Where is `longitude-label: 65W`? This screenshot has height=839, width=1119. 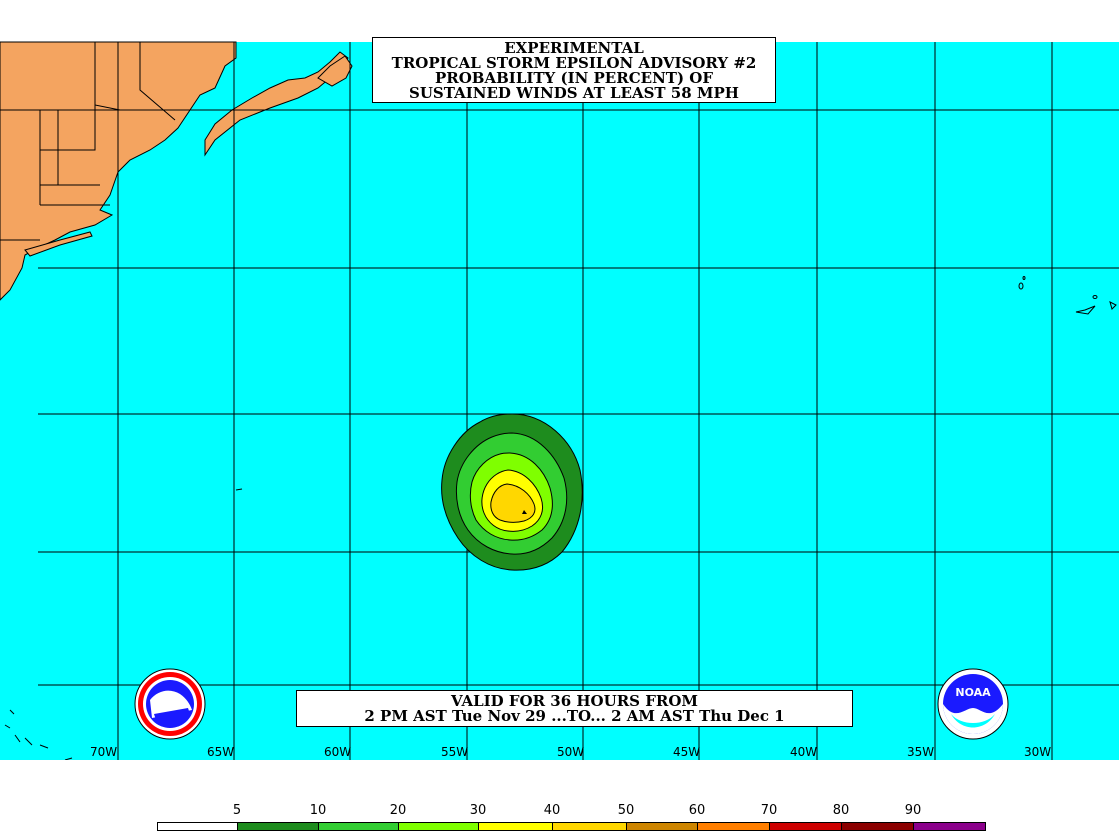 longitude-label: 65W is located at coordinates (221, 752).